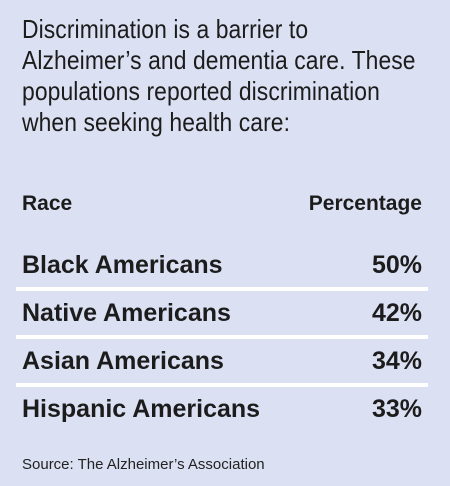 The width and height of the screenshot is (450, 486). What do you see at coordinates (143, 464) in the screenshot?
I see `source-note: Source: The Alzheimer’s Association` at bounding box center [143, 464].